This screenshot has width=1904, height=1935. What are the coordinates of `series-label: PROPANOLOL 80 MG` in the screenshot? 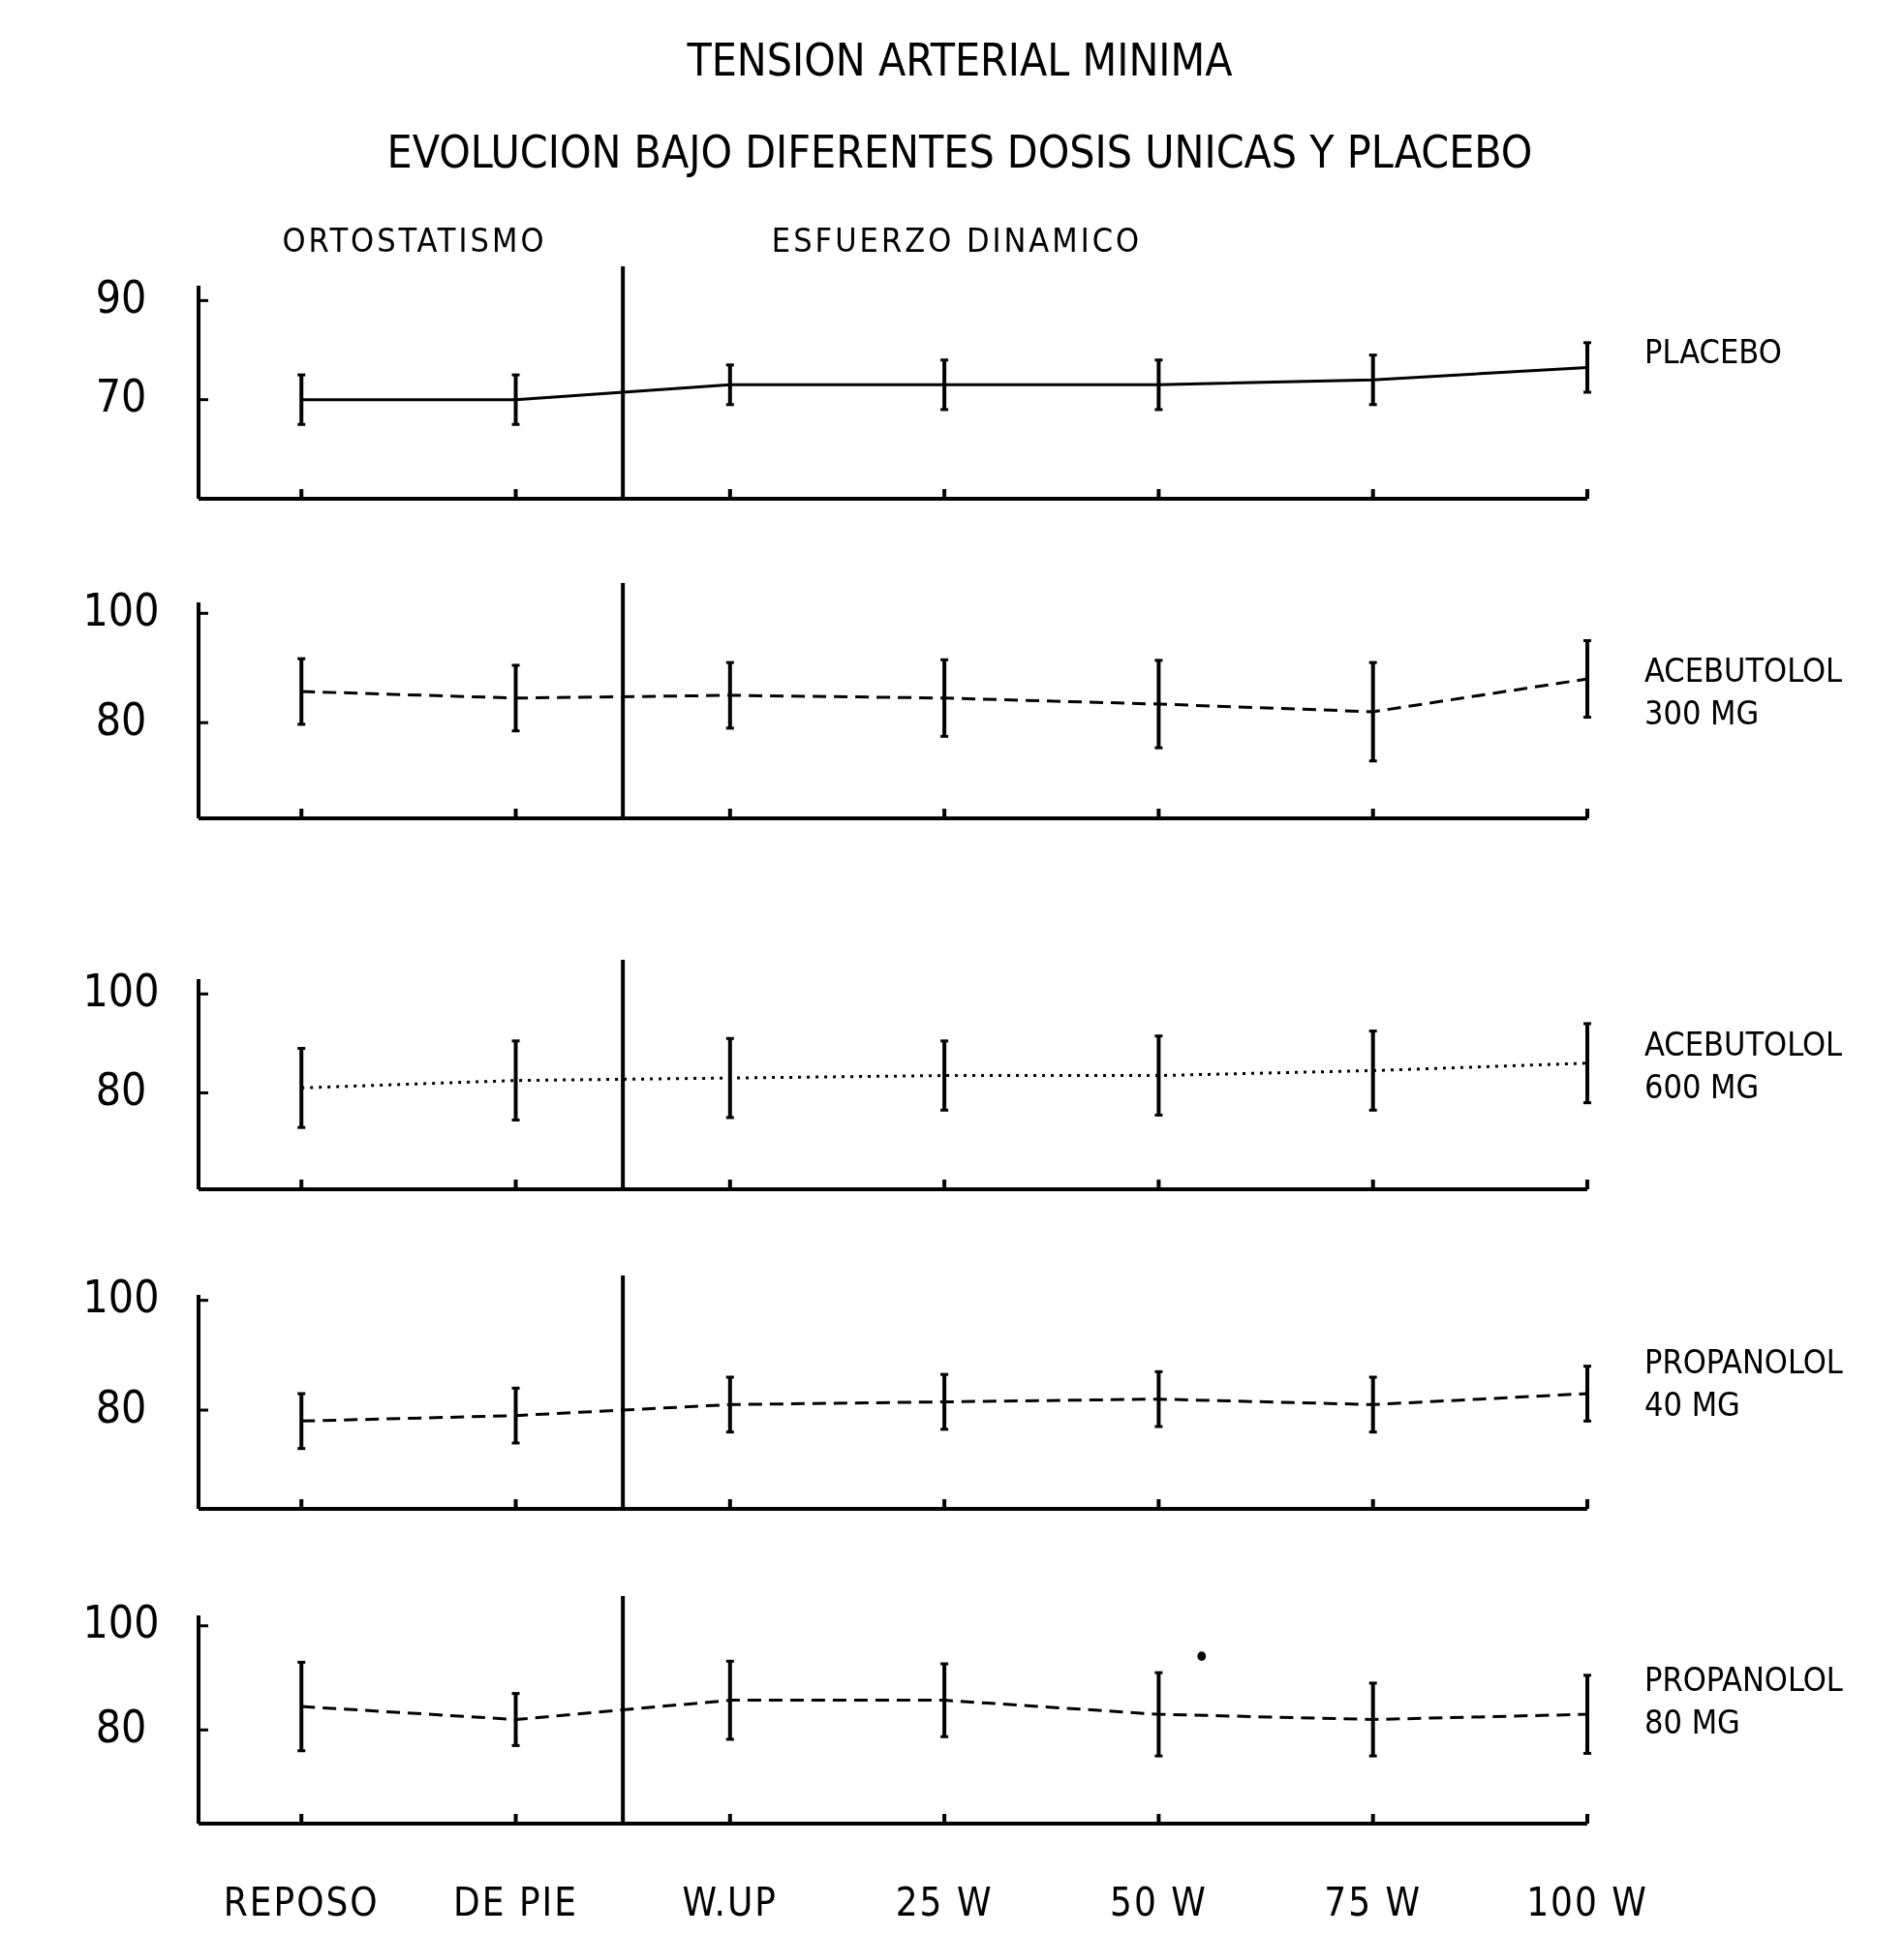 It's located at (1743, 1700).